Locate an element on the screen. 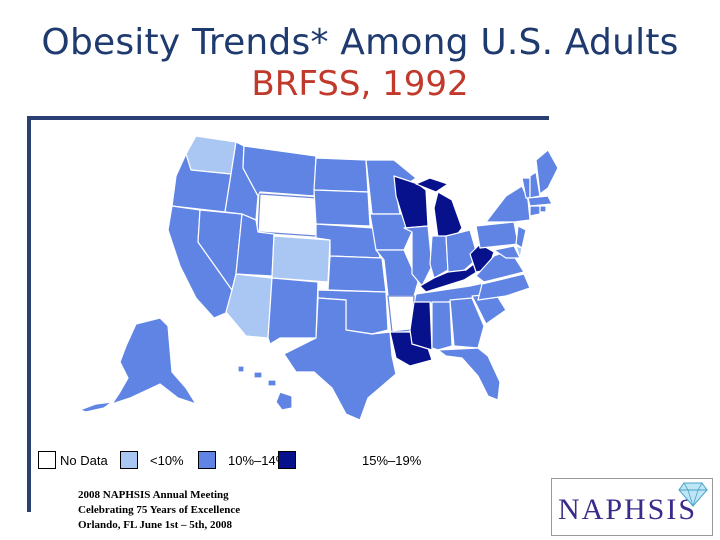 The image size is (720, 540). state-iowa is located at coordinates (391, 232).